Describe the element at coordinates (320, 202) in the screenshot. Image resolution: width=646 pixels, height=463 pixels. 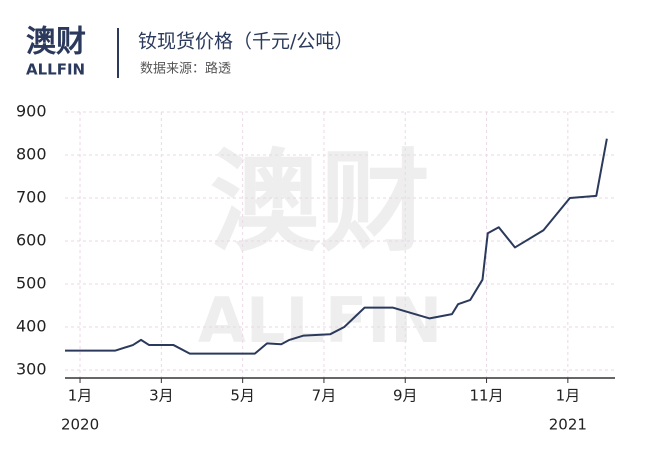
I see `watermark: 澳财` at that location.